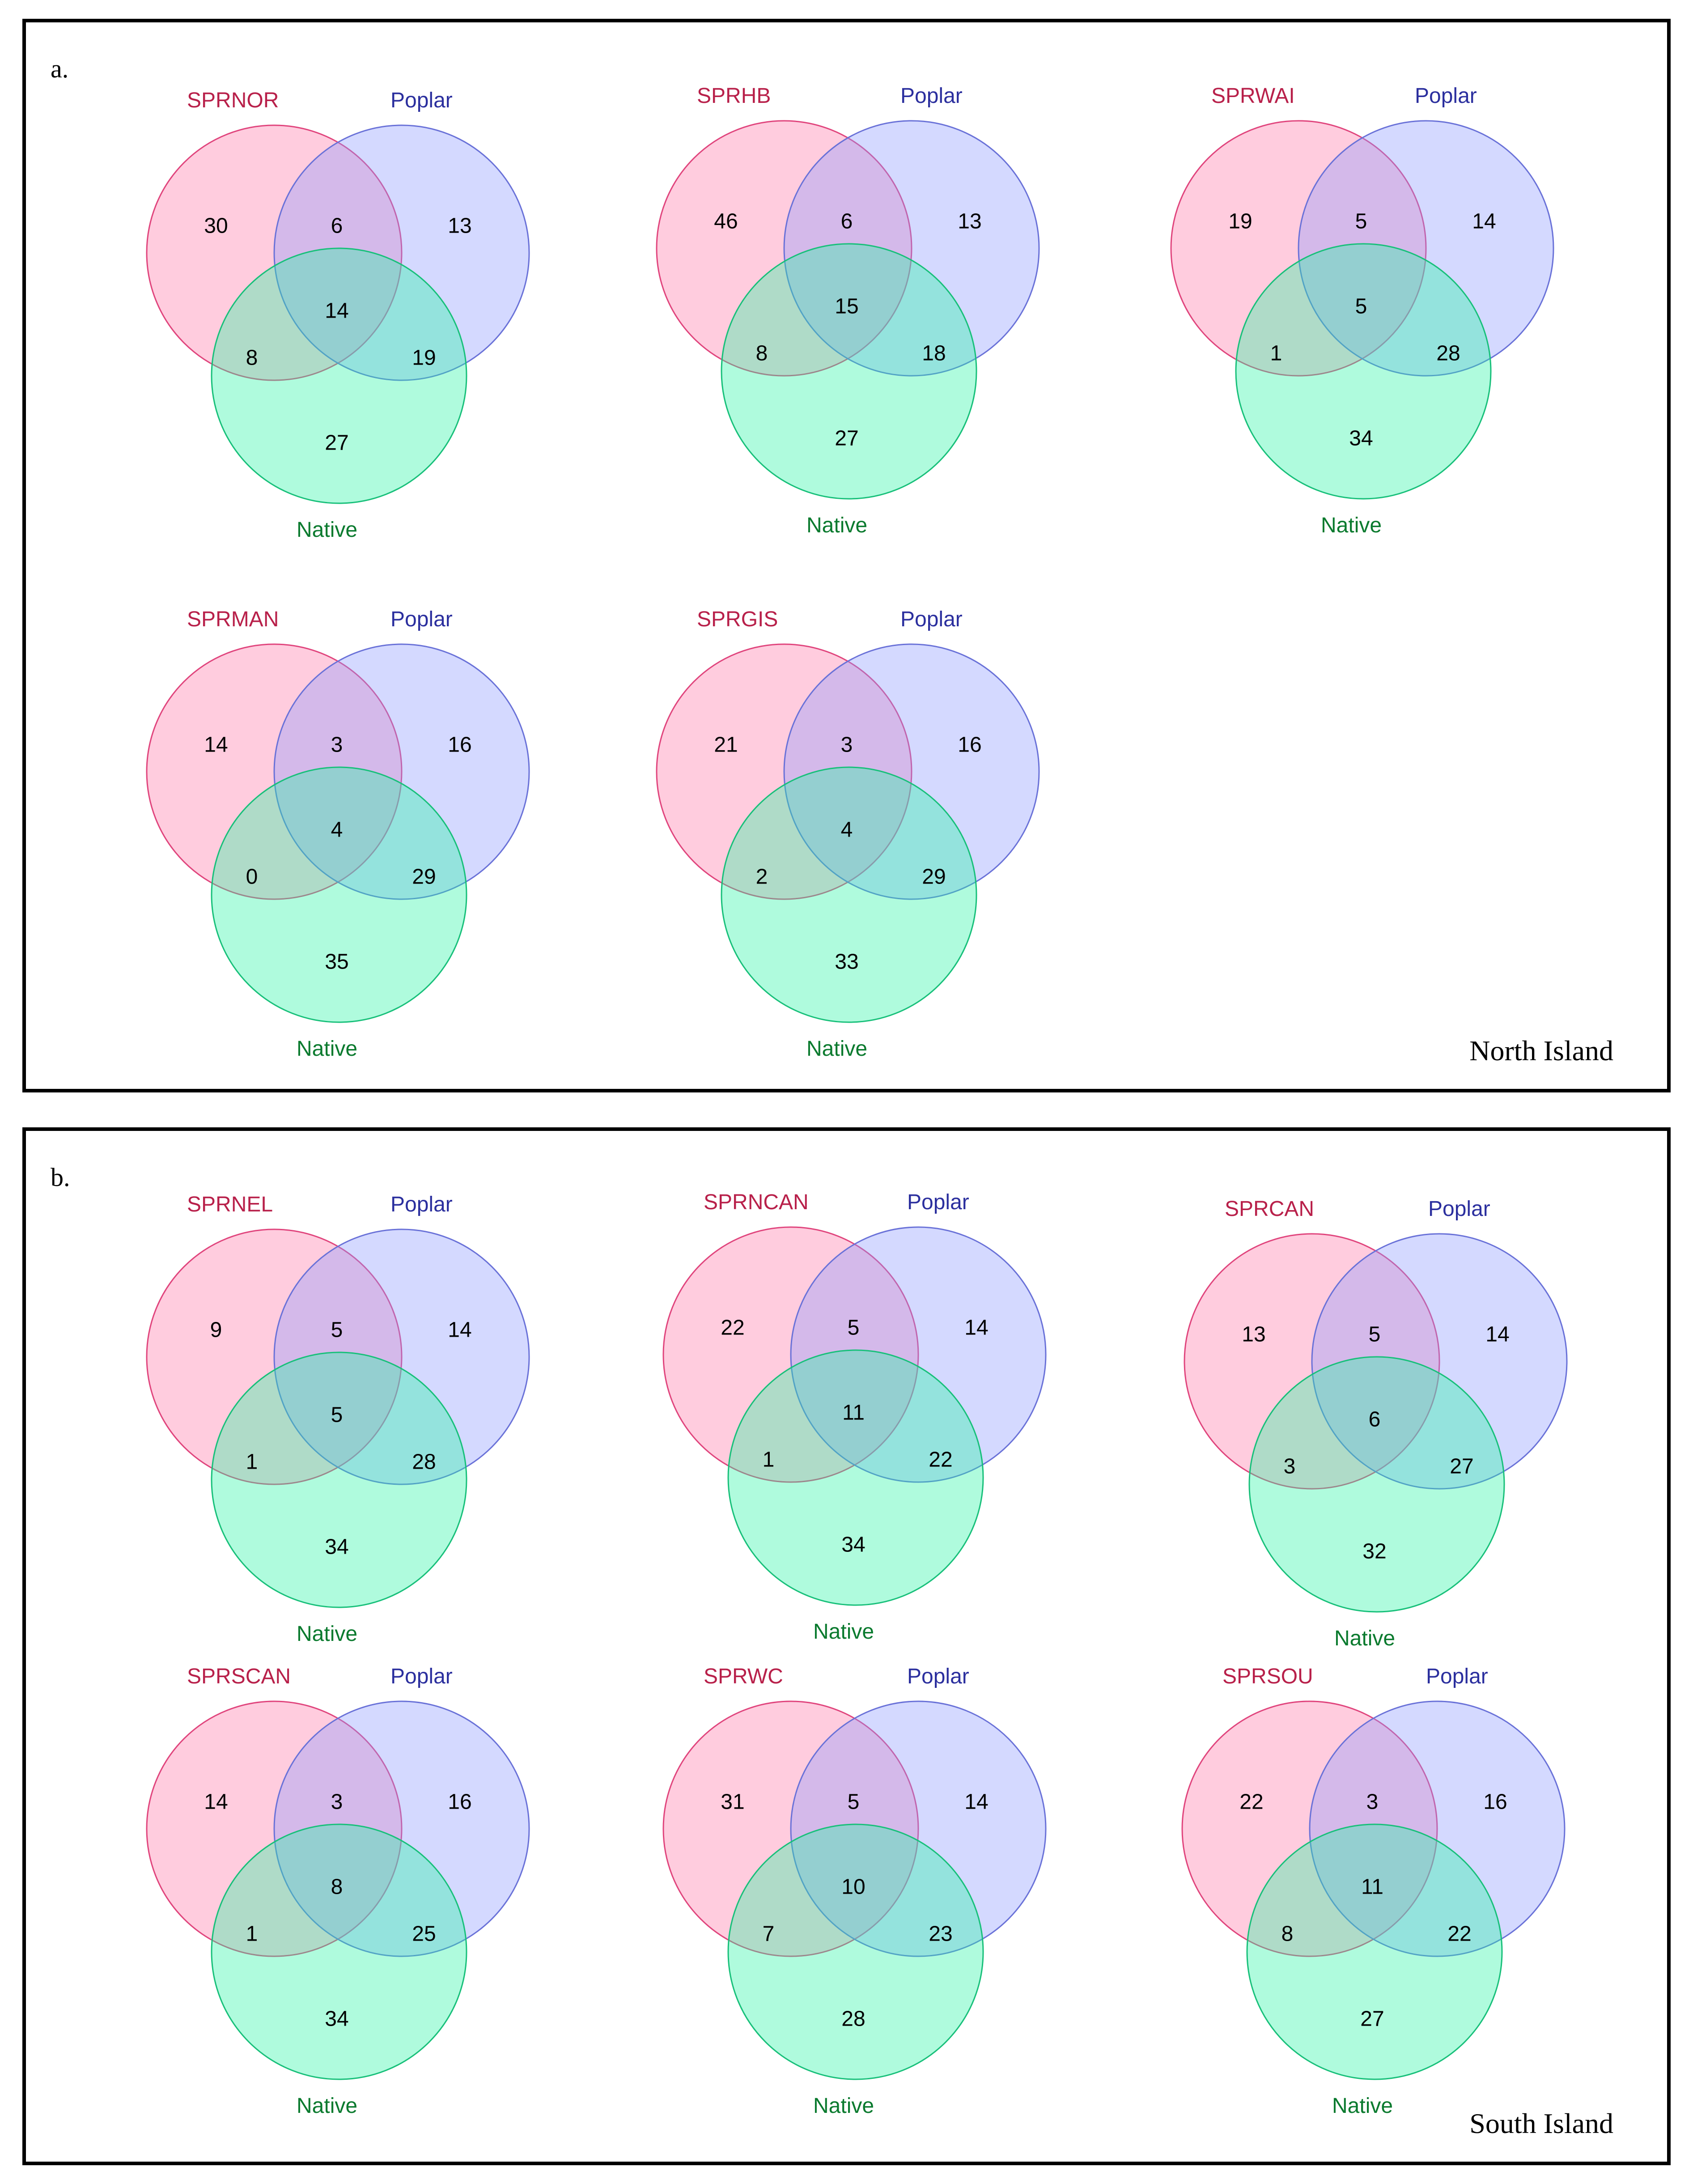 The height and width of the screenshot is (2184, 1693). Describe the element at coordinates (1461, 1467) in the screenshot. I see `count-poplar-native: 27` at that location.